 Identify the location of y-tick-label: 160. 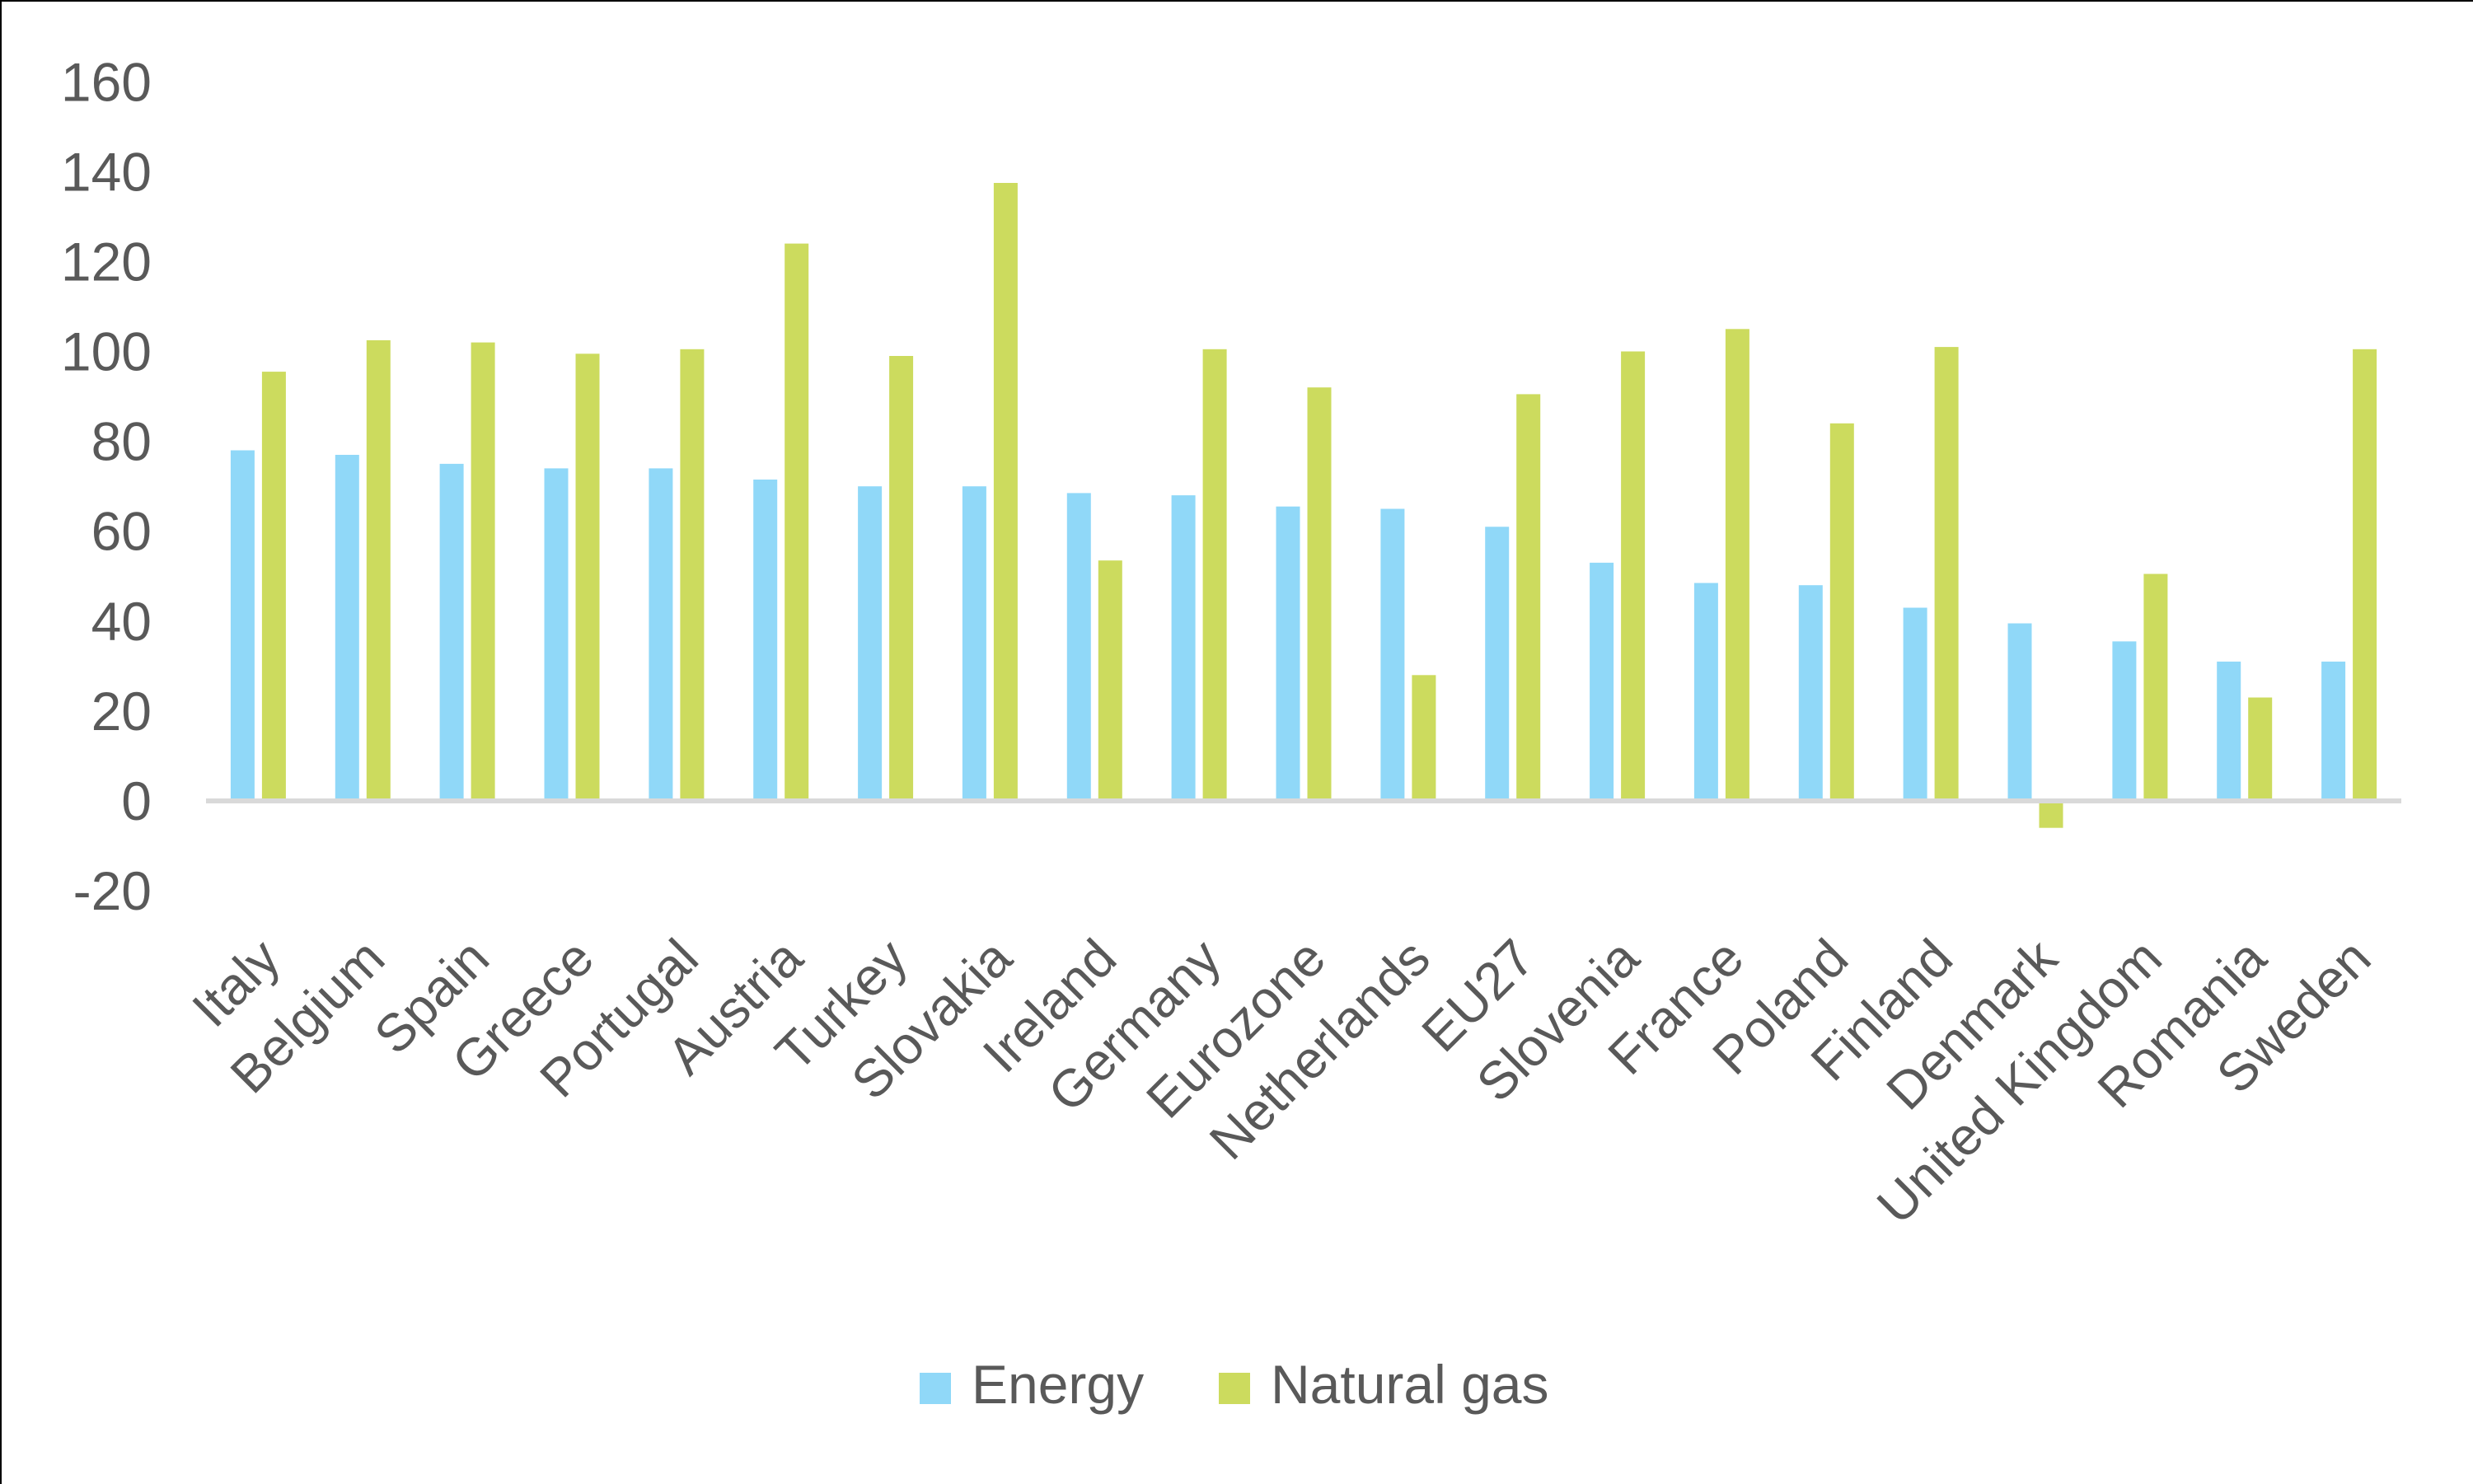
(106, 81).